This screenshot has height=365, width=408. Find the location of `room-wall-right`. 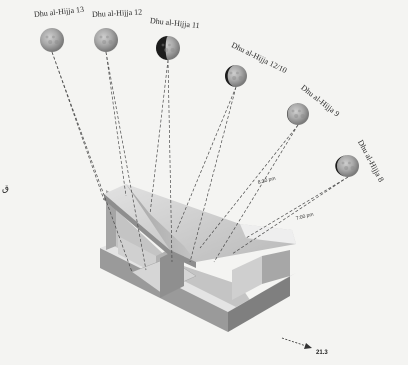

room-wall-right is located at coordinates (247, 278).